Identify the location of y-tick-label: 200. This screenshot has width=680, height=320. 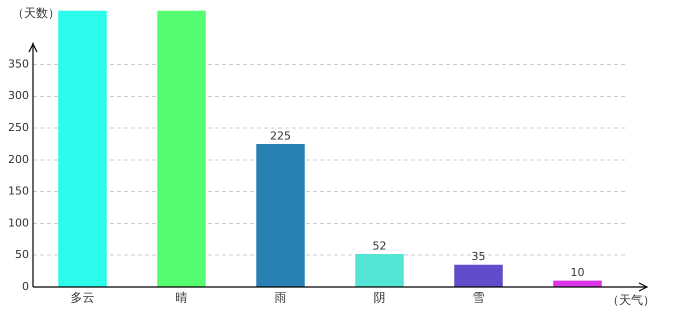
(18, 159).